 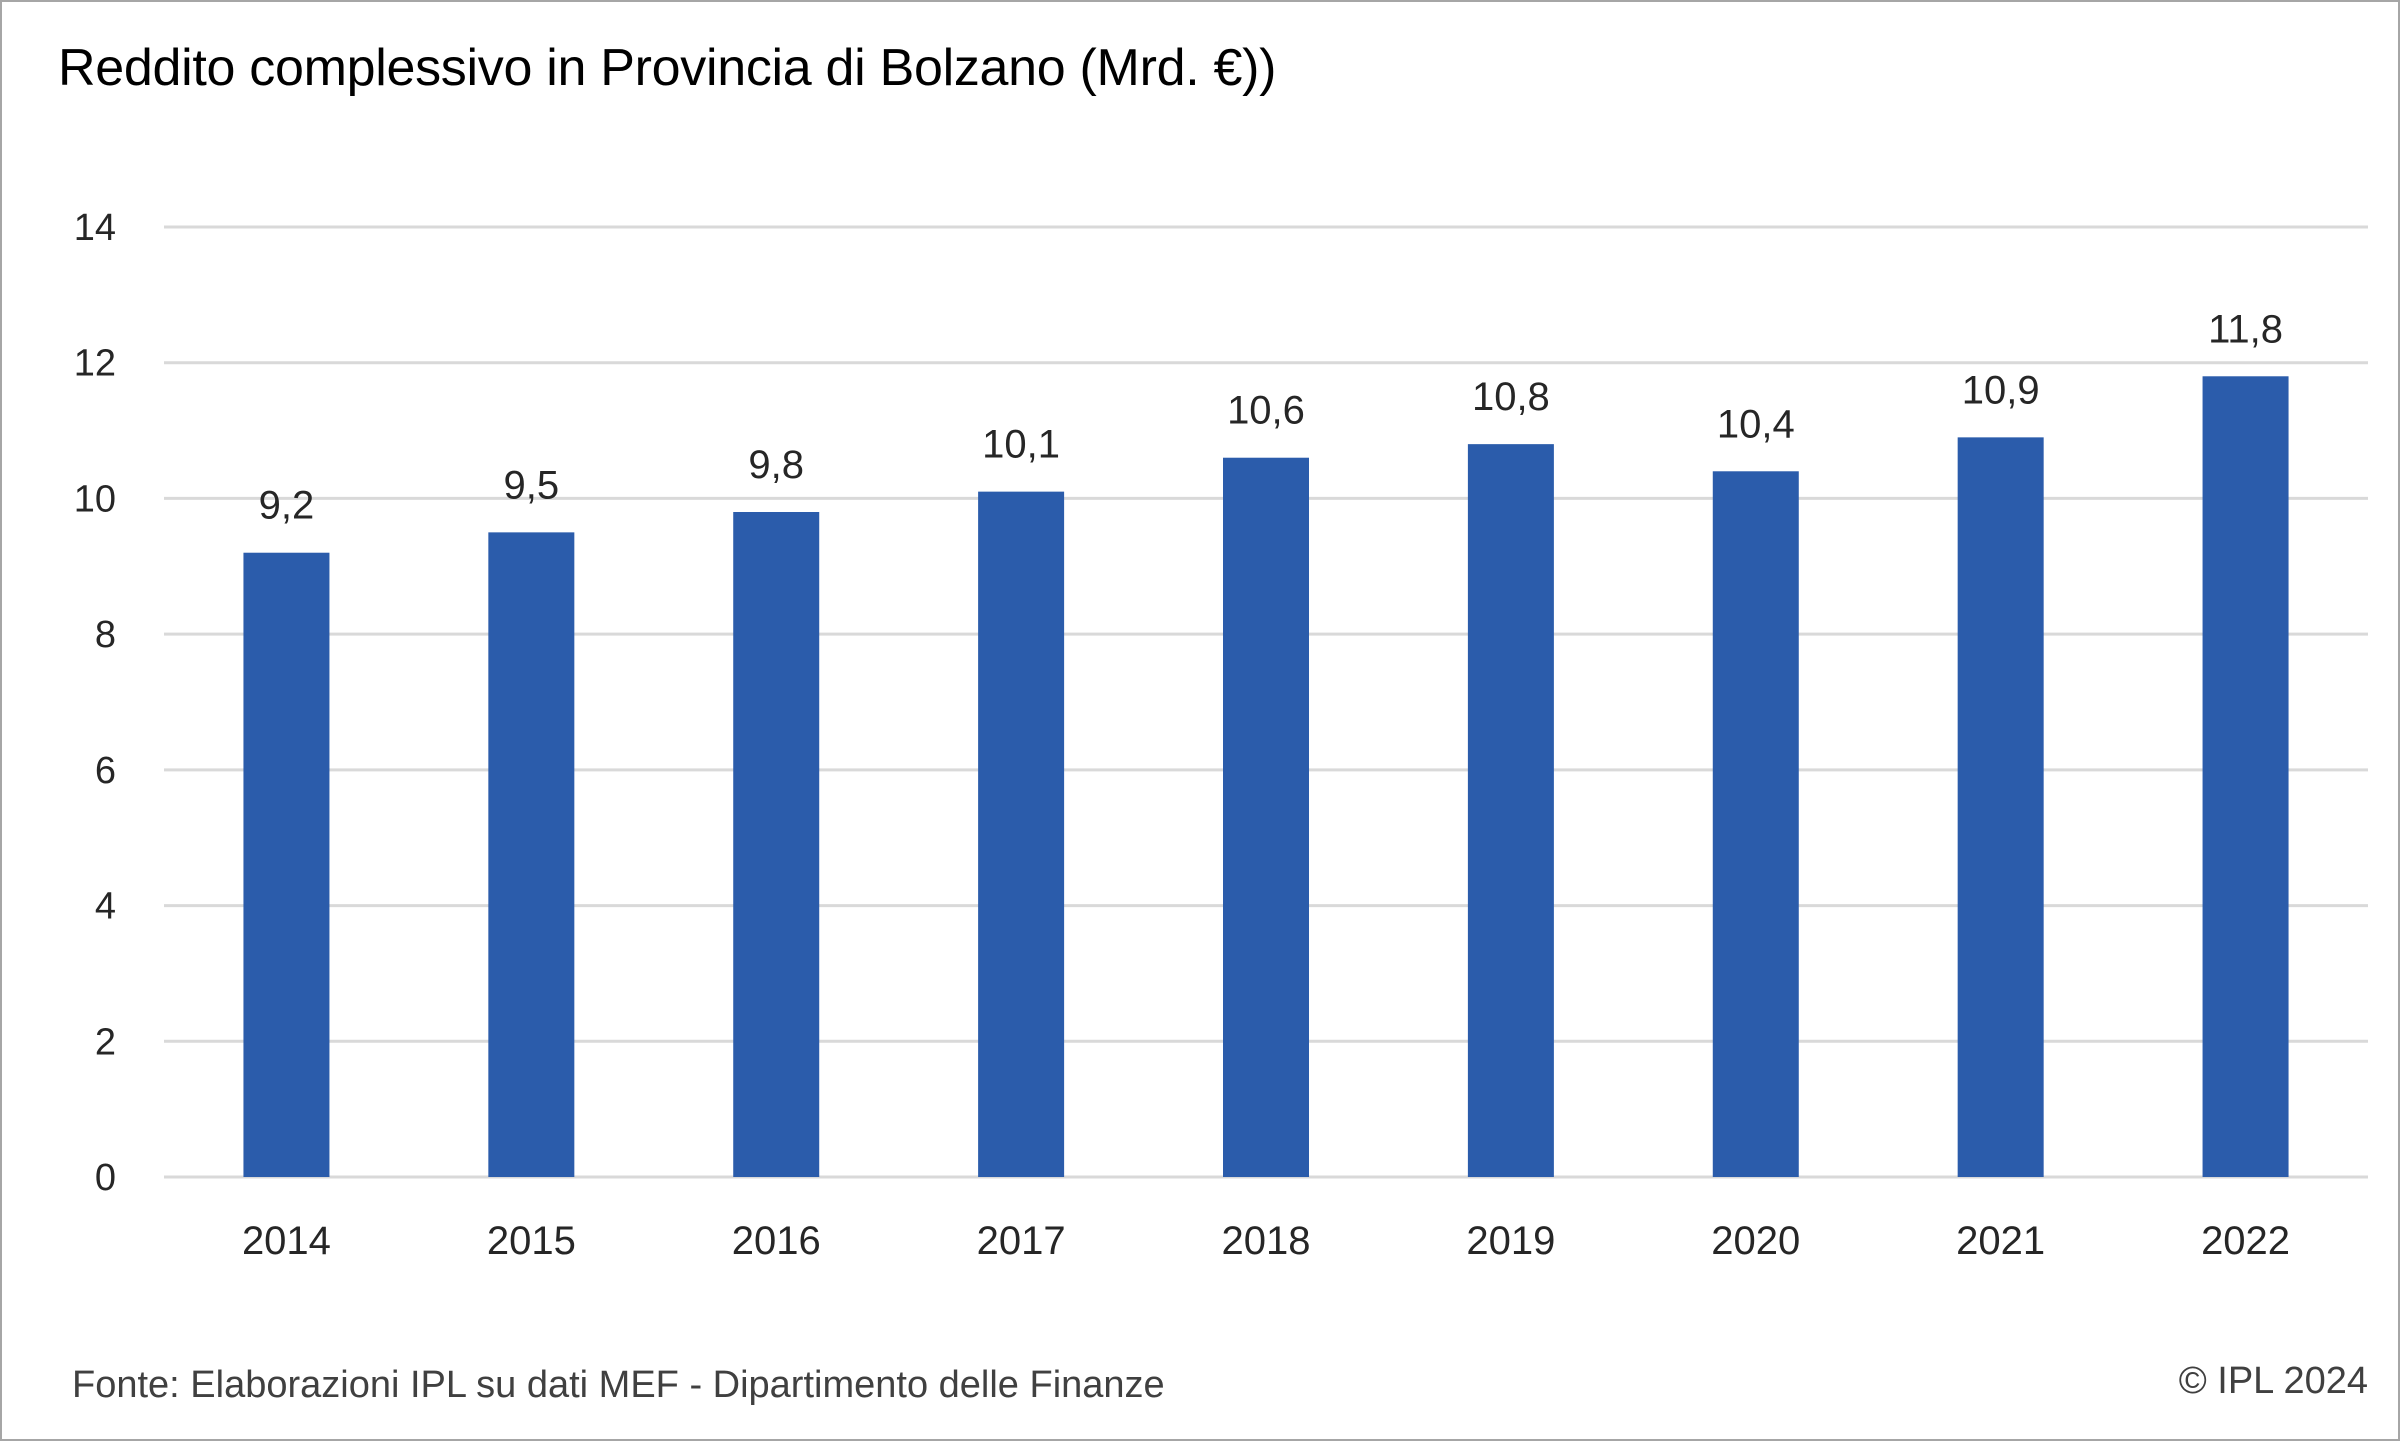 I want to click on x-tick-label-2020: 2020, so click(x=1755, y=1241).